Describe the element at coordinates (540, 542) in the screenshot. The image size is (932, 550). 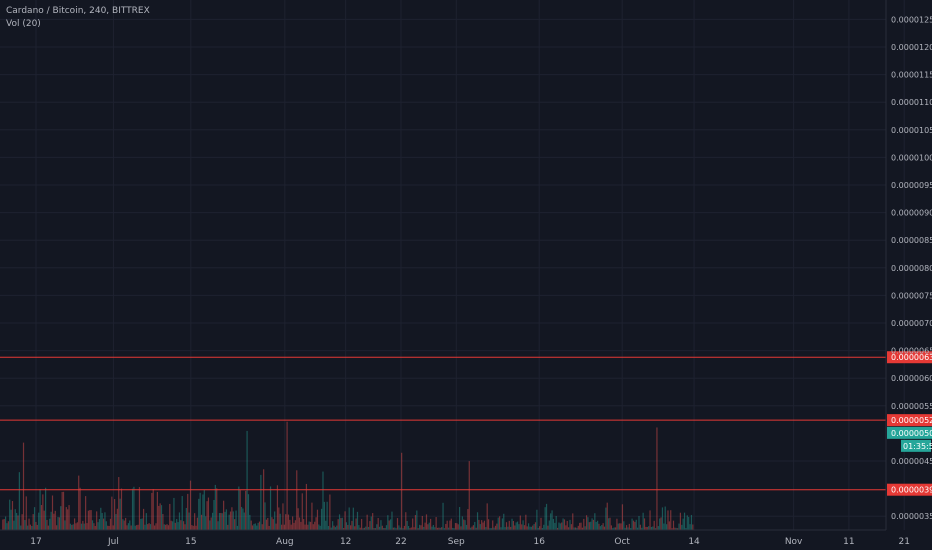
I see `time-tick-label: 16` at that location.